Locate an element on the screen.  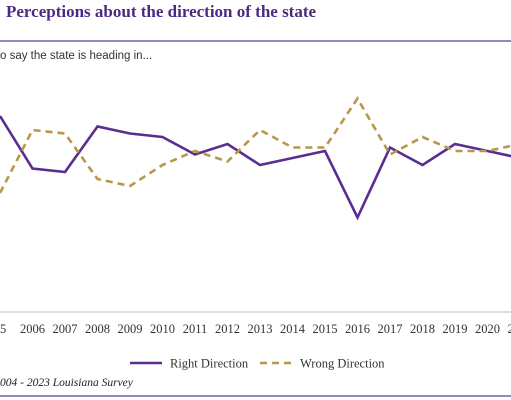
x-tick-label: 2021 is located at coordinates (509, 329).